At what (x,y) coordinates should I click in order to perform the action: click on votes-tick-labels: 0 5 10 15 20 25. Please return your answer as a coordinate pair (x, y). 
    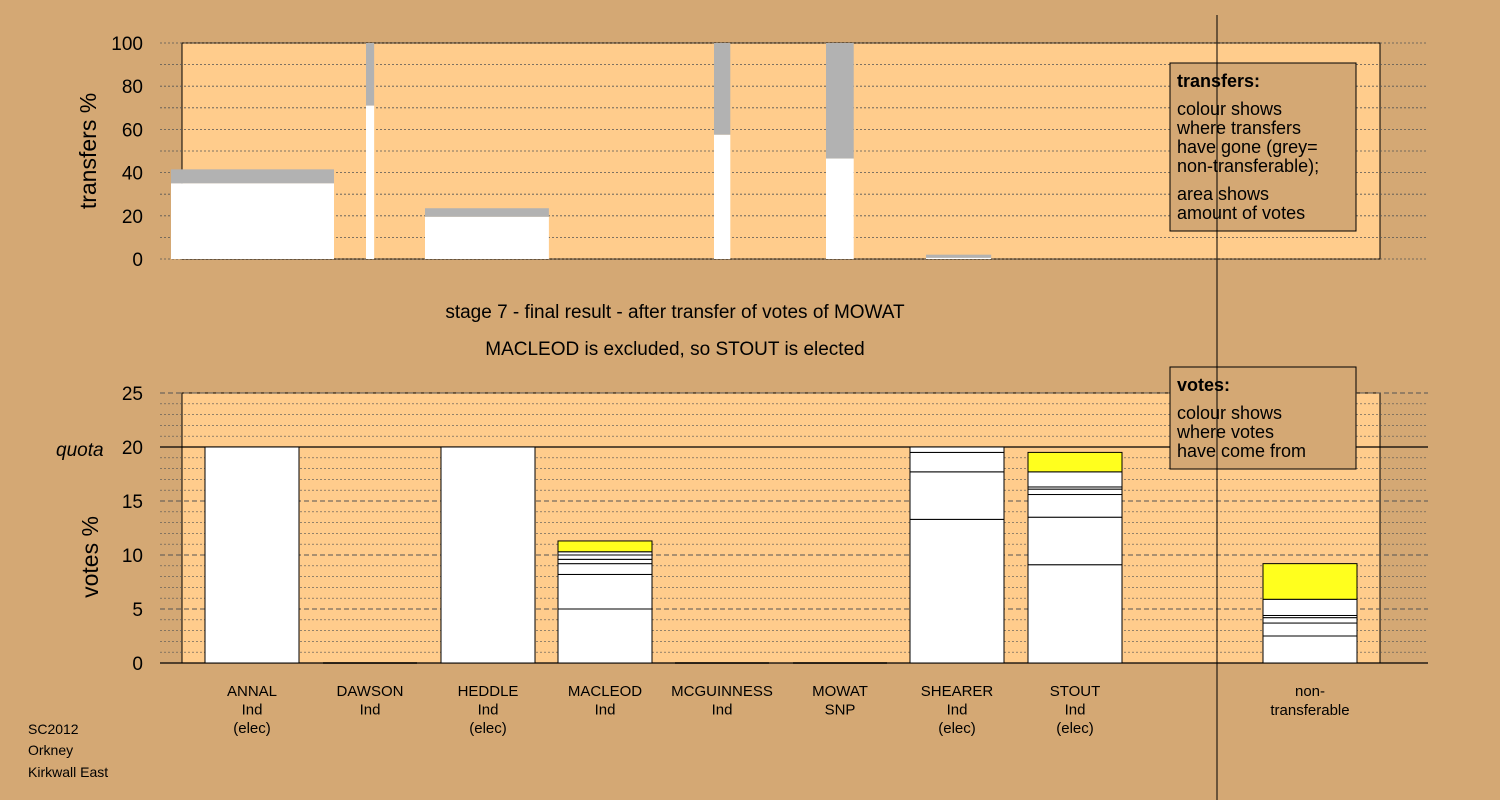
    Looking at the image, I should click on (132, 529).